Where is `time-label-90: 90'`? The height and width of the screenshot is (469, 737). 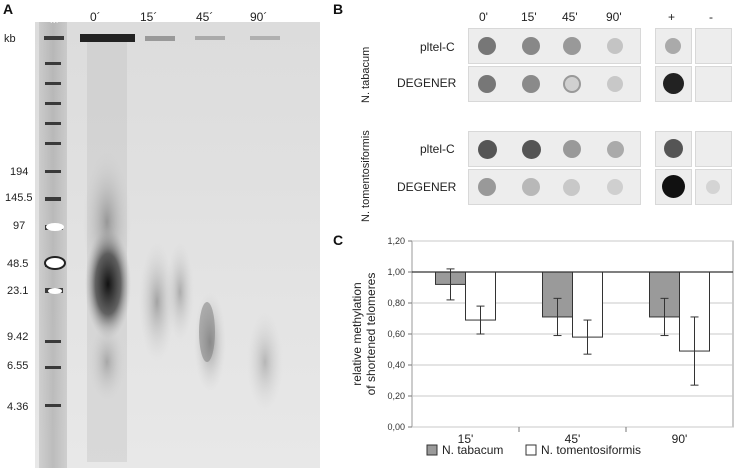
time-label-90: 90' is located at coordinates (614, 17).